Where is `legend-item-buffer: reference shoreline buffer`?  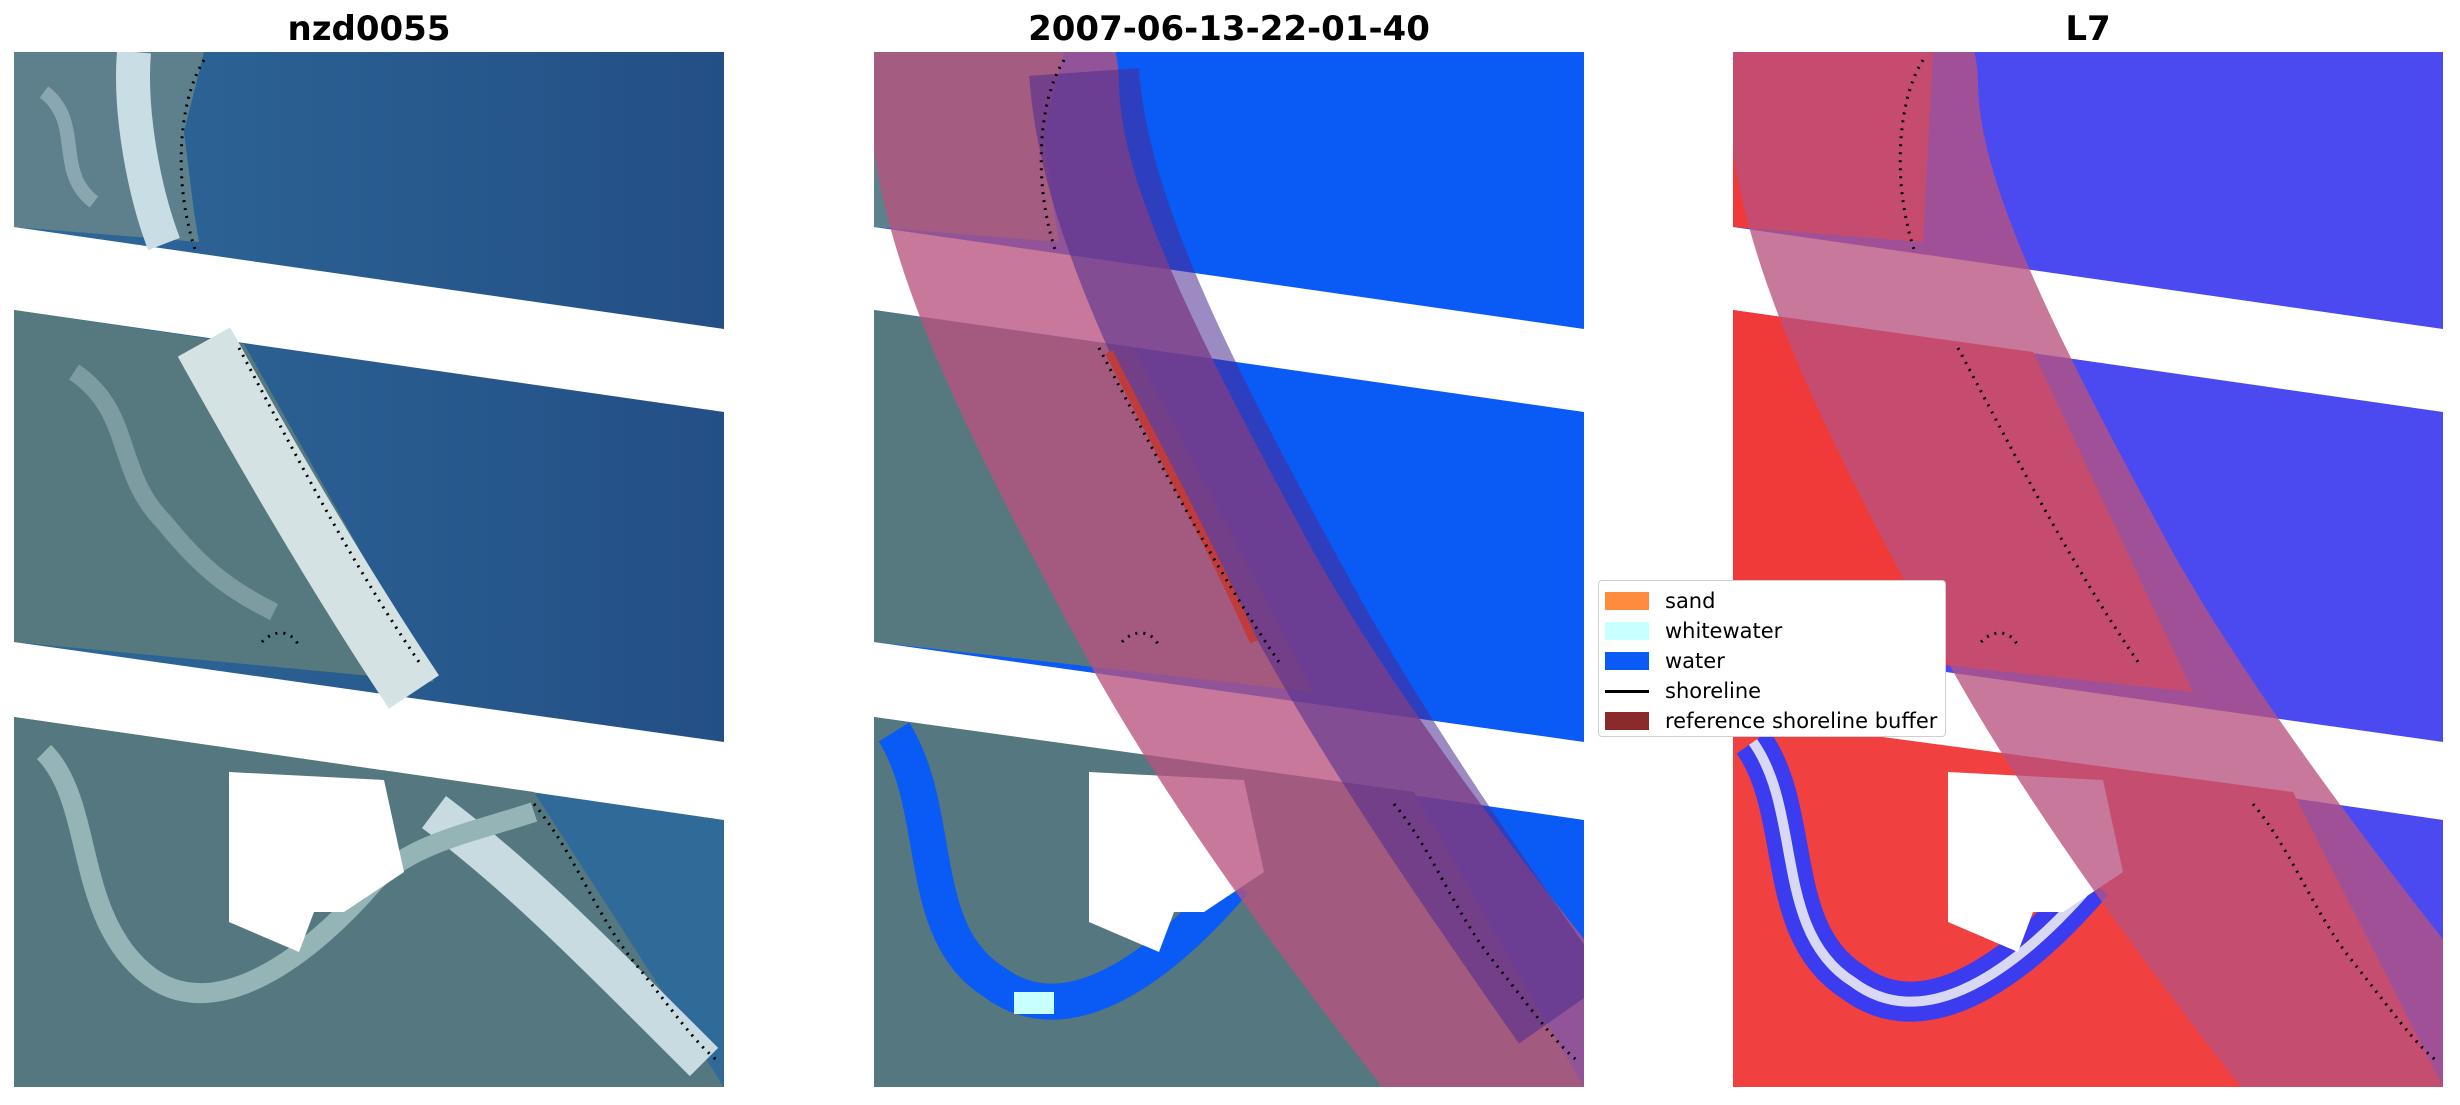
legend-item-buffer: reference shoreline buffer is located at coordinates (1772, 721).